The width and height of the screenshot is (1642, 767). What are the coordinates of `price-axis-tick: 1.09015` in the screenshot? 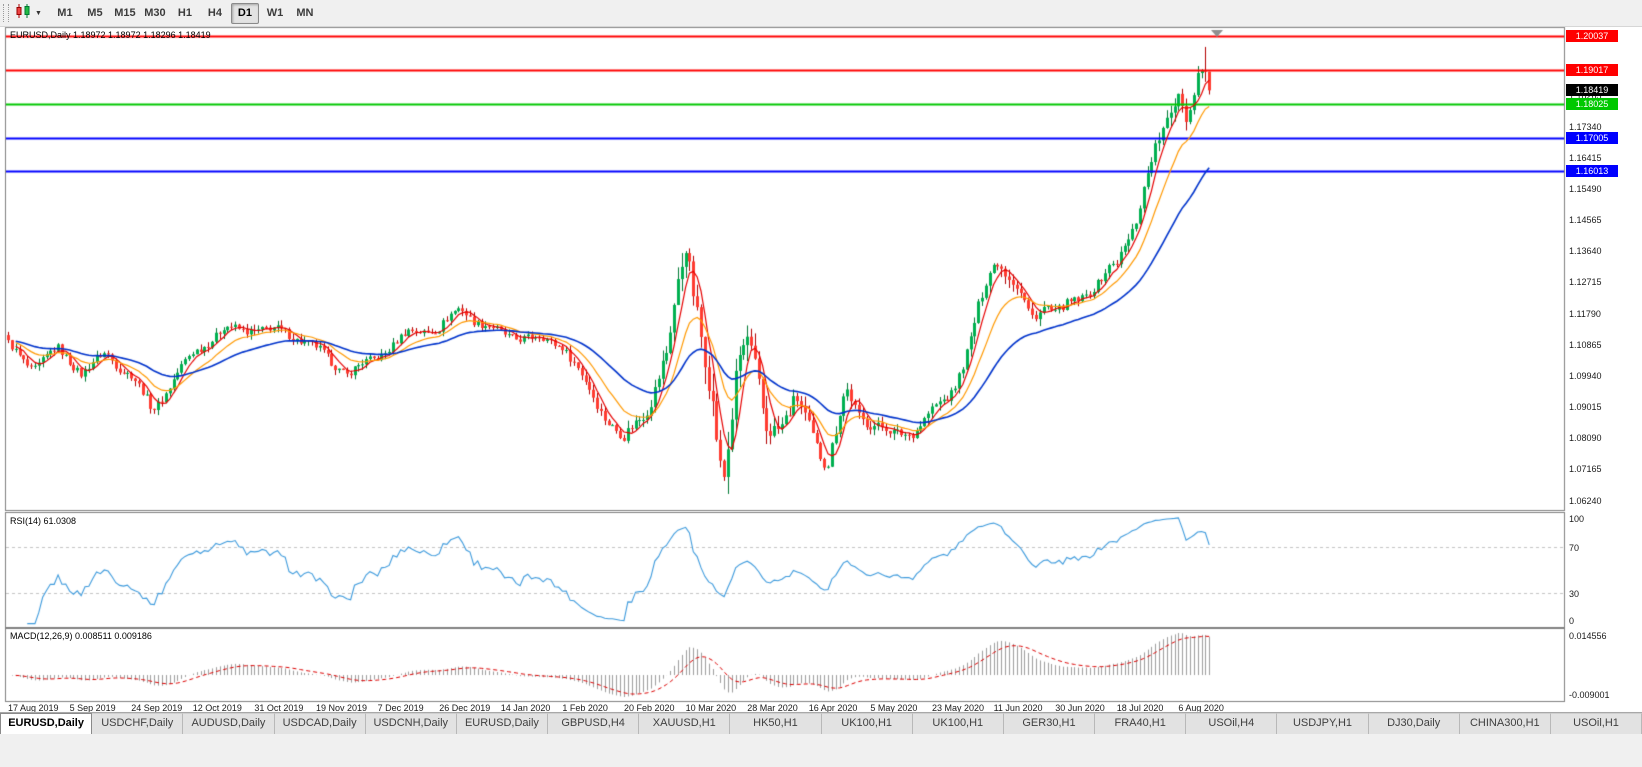 It's located at (1585, 407).